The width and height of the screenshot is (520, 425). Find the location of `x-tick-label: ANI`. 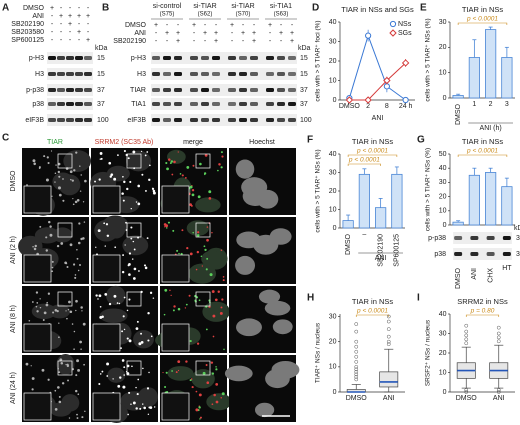

x-tick-label: ANI is located at coordinates (474, 274).